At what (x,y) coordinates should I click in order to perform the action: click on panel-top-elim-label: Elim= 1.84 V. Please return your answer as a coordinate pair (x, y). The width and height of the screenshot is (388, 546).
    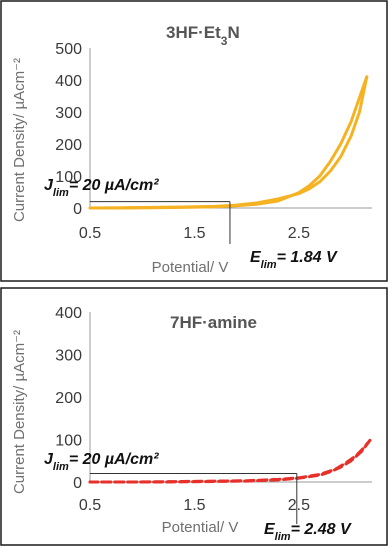
    Looking at the image, I should click on (294, 260).